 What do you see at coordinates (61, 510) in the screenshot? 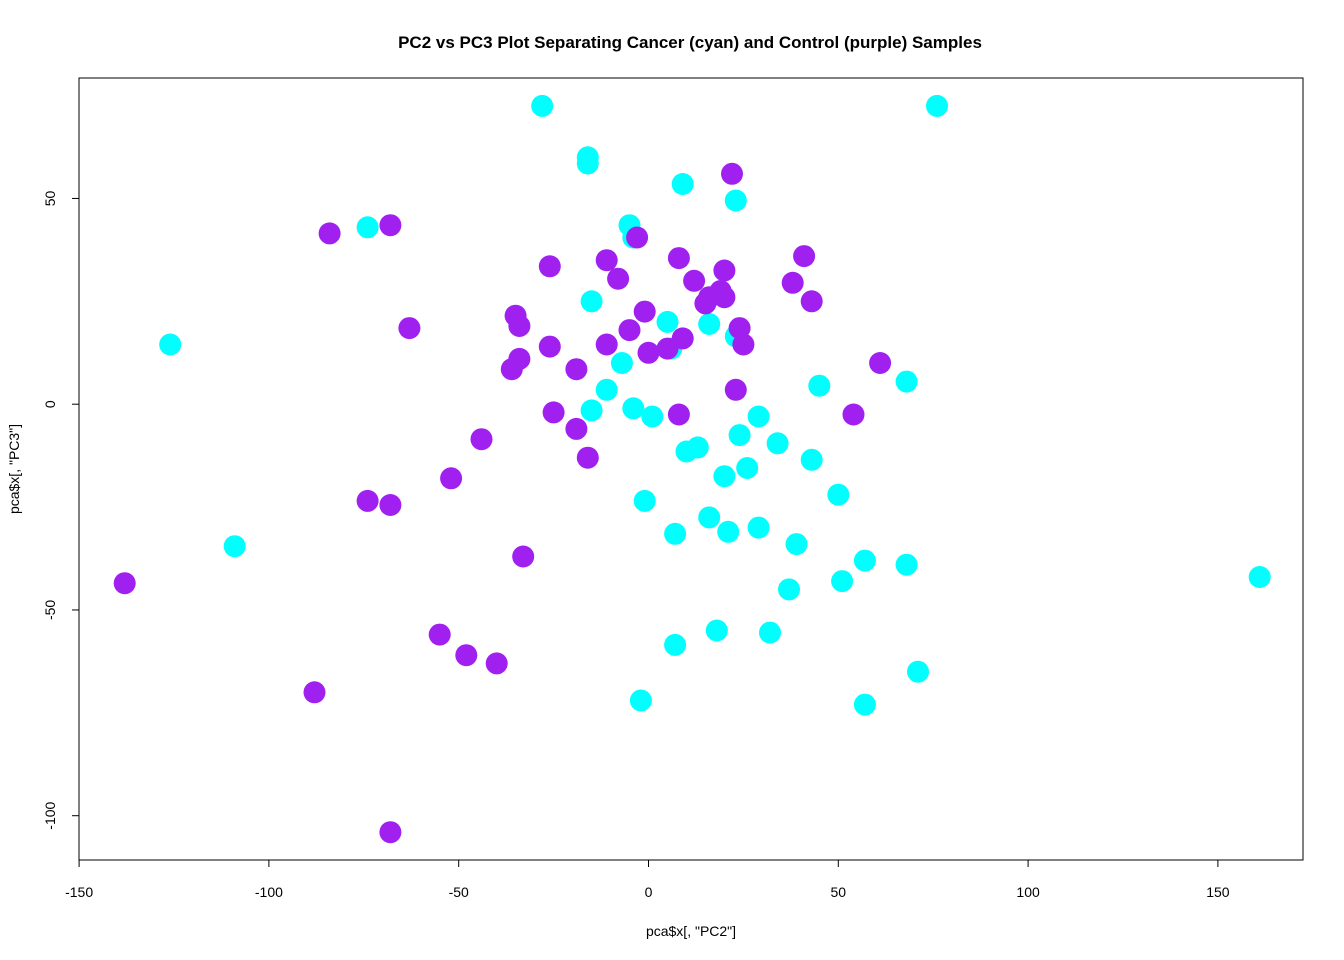
I see `y-axis: -100 -50 0 50` at bounding box center [61, 510].